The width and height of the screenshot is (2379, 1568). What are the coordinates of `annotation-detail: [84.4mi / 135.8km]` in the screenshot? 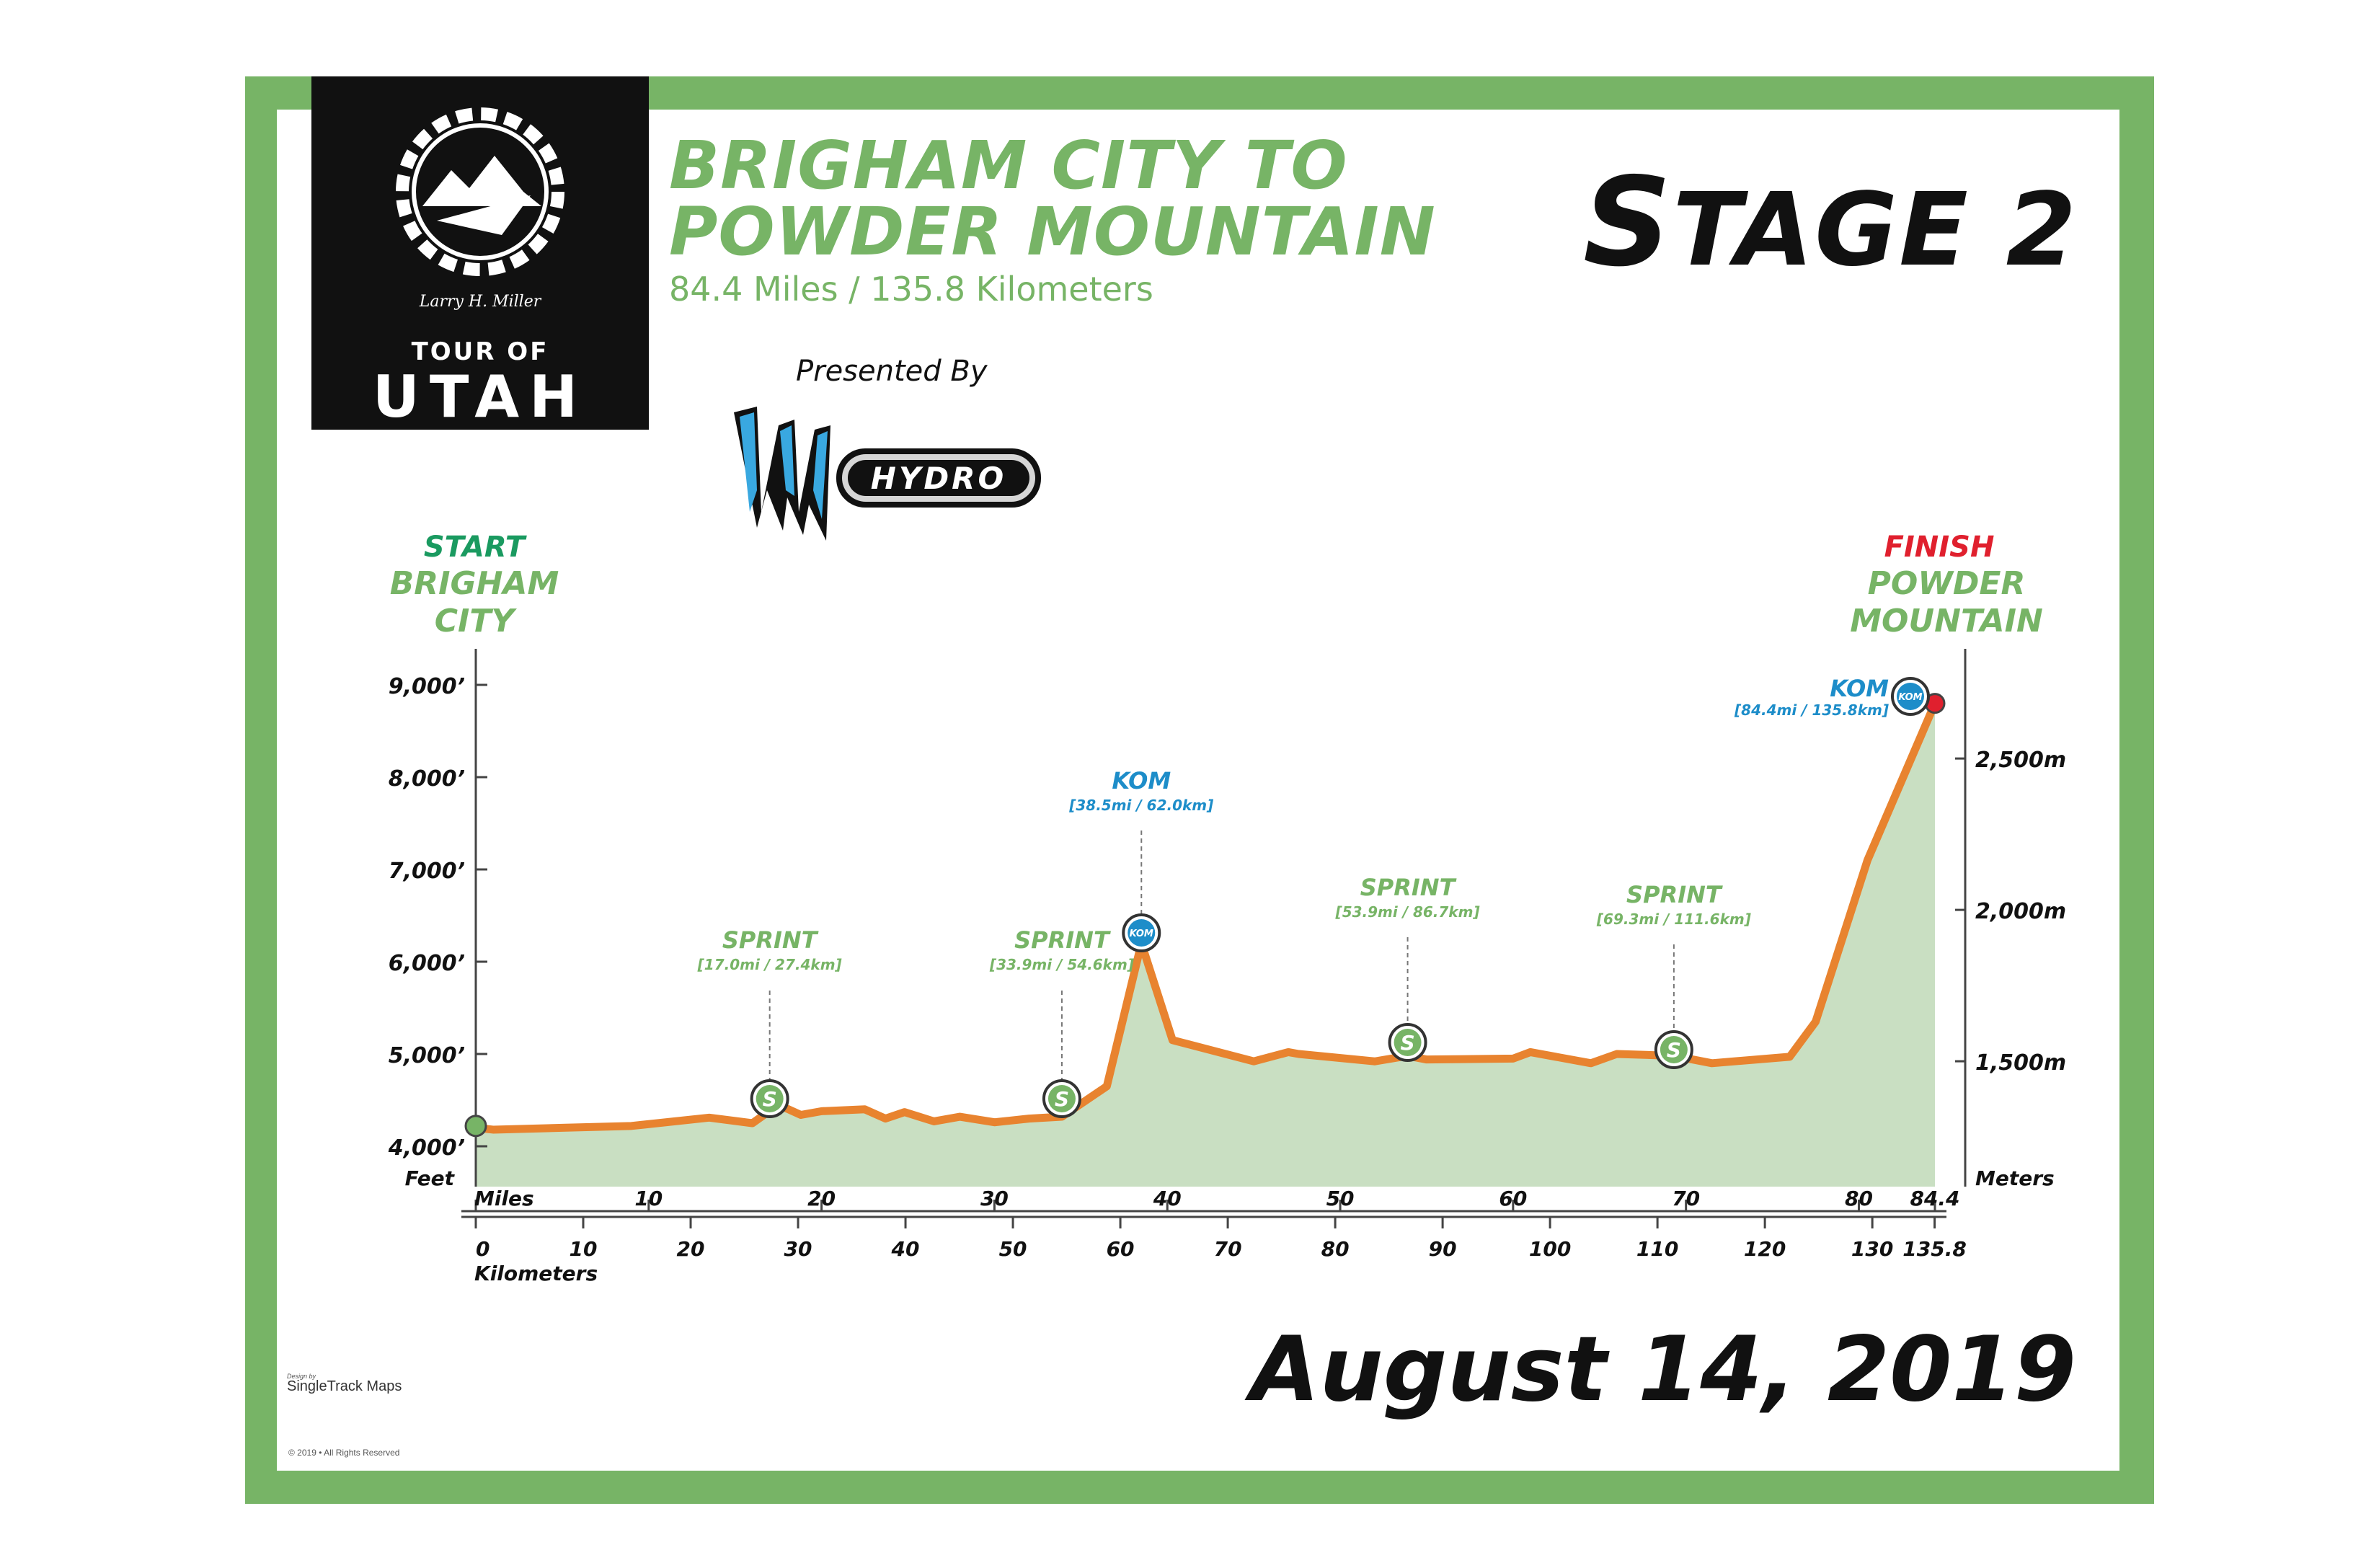 It's located at (1812, 710).